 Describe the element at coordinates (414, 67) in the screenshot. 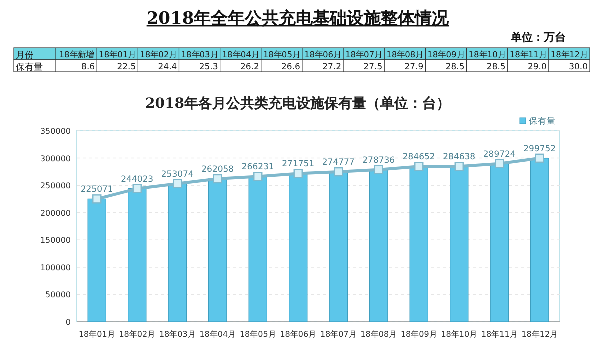

I see `data-label: 27.9` at that location.